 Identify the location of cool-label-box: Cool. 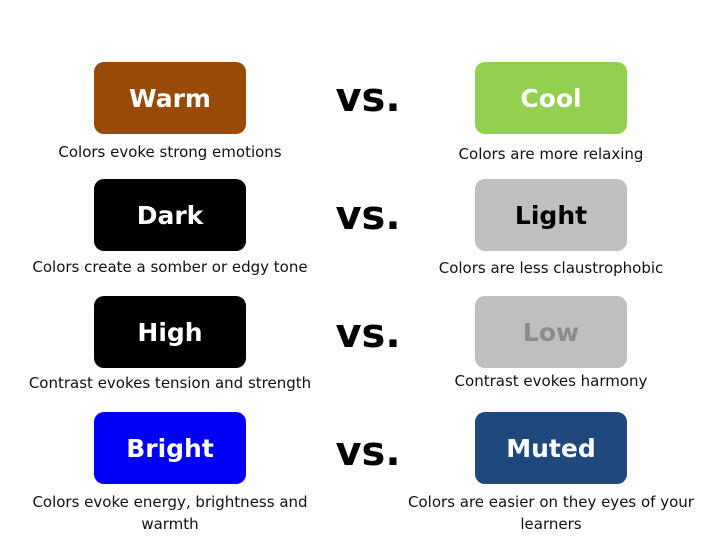
(551, 98).